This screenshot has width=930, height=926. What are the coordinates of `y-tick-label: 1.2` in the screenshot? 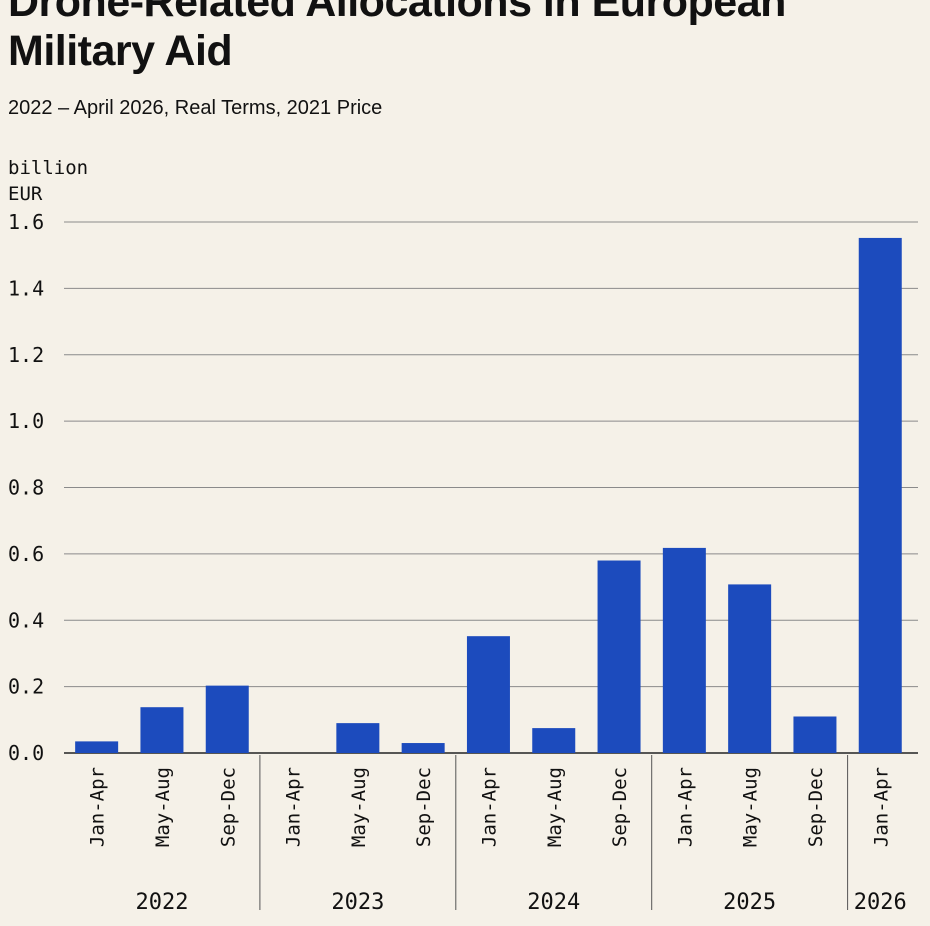 It's located at (26, 355).